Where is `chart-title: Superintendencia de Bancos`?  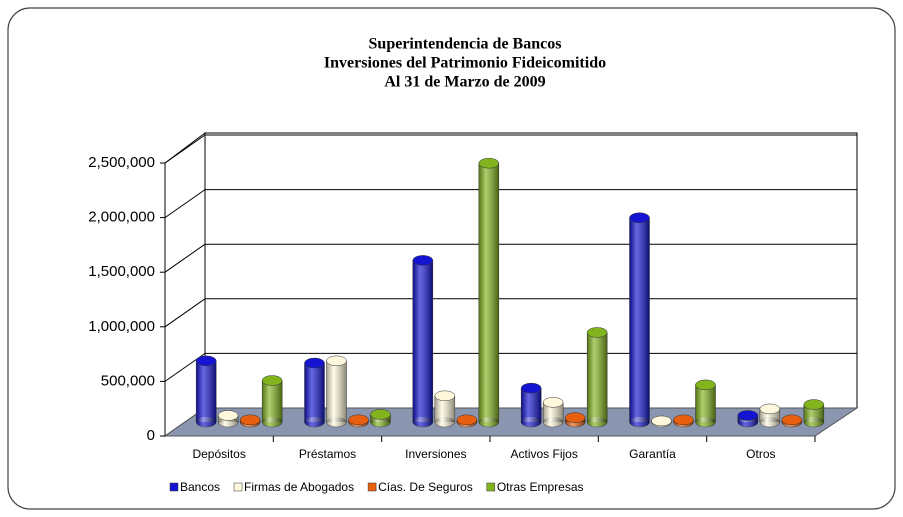
chart-title: Superintendencia de Bancos is located at coordinates (465, 44).